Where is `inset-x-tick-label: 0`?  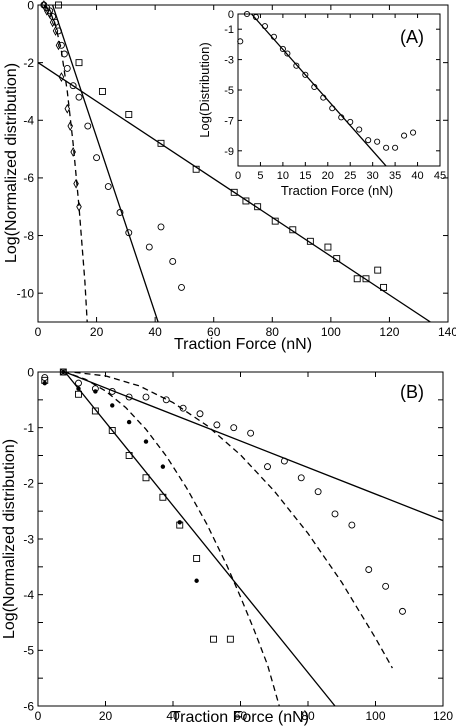
inset-x-tick-label: 0 is located at coordinates (238, 176).